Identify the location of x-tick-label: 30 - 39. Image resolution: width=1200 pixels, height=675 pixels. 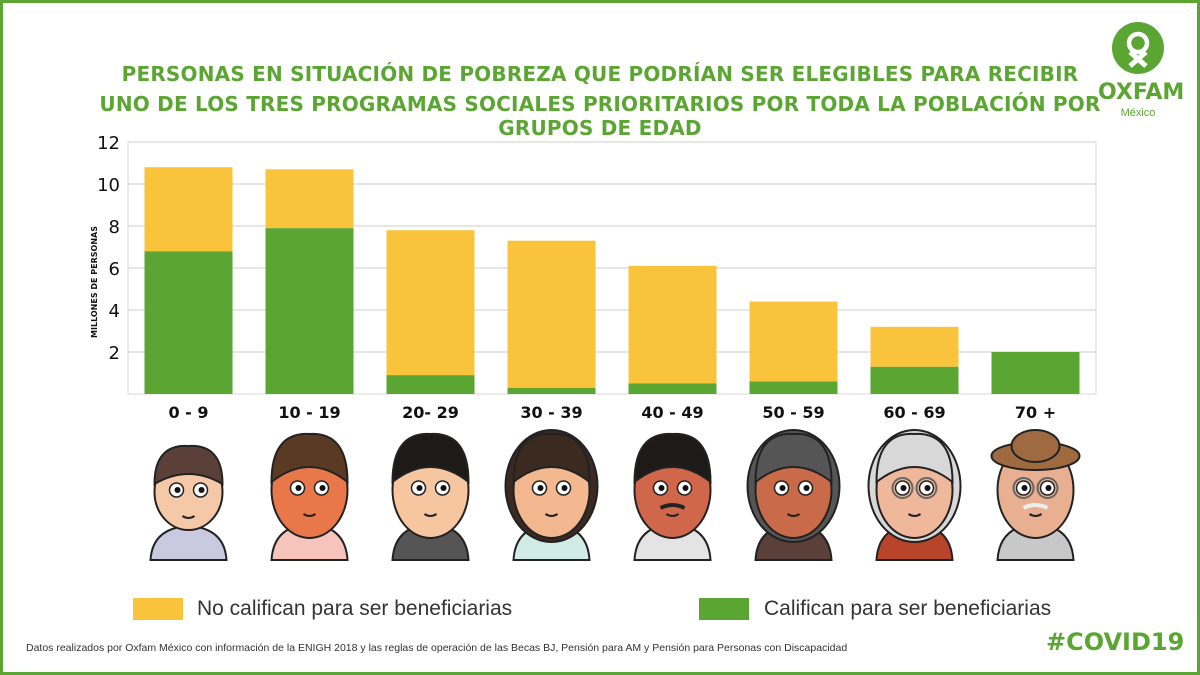
(551, 412).